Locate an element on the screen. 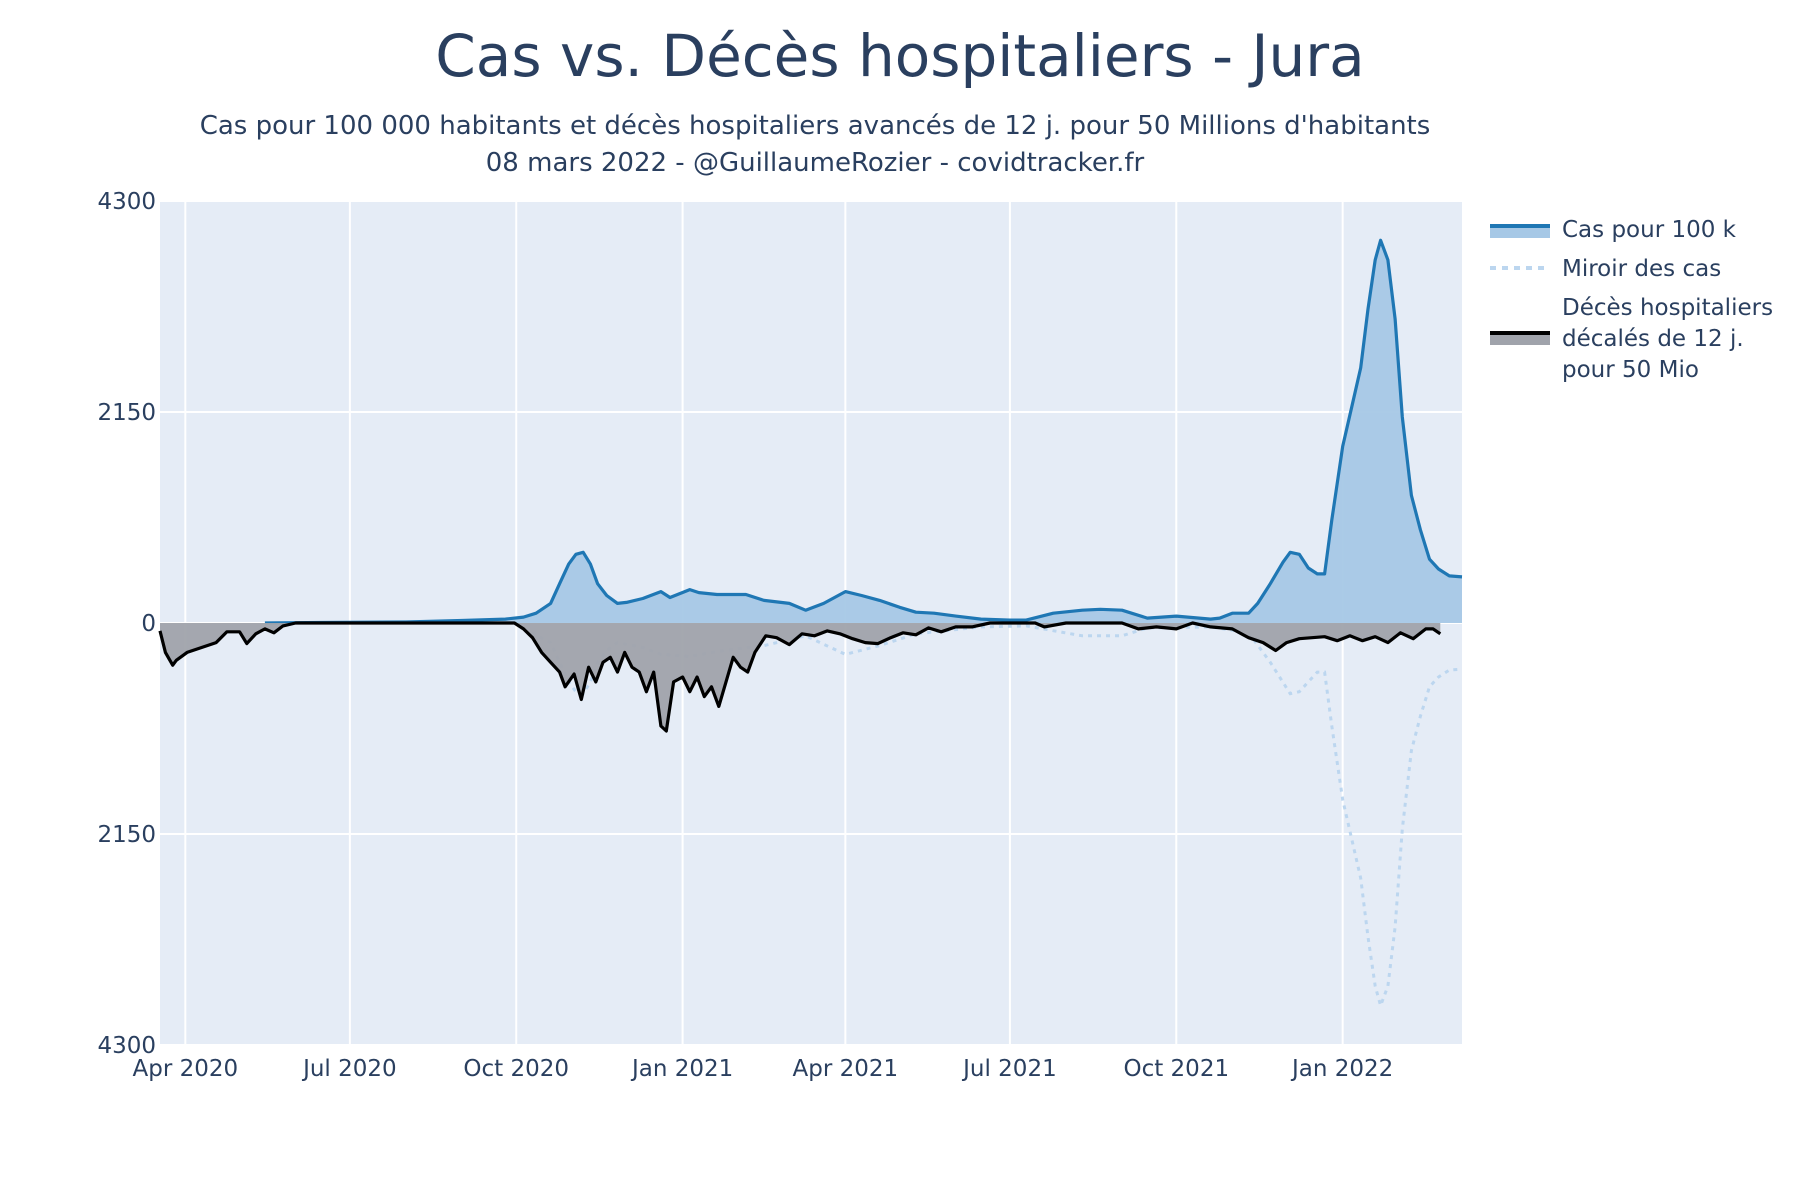  deaths-series-fill is located at coordinates (800, 677).